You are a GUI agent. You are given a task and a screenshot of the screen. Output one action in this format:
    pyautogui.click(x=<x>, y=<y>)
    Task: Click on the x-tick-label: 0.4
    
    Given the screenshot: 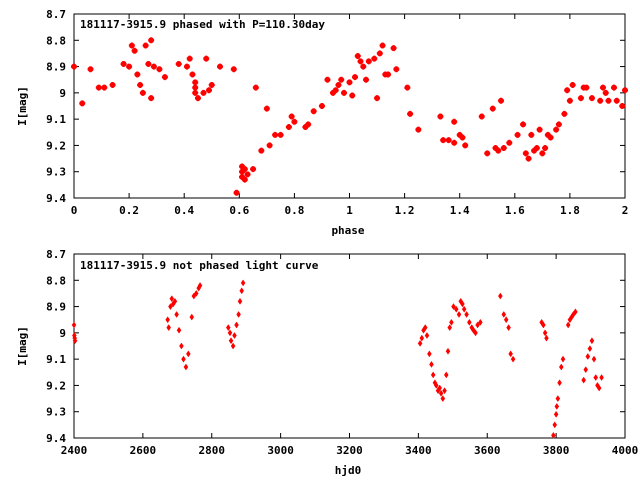 What is the action you would take?
    pyautogui.click(x=184, y=210)
    